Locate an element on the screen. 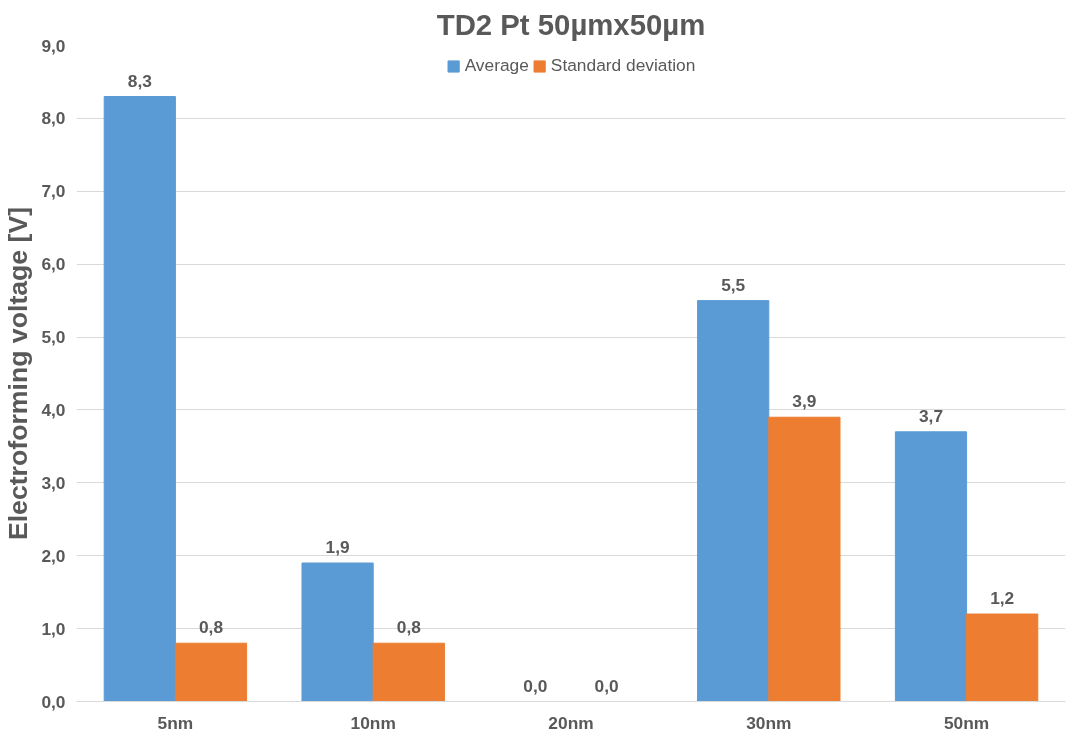  data-label: 1,9 is located at coordinates (337, 547).